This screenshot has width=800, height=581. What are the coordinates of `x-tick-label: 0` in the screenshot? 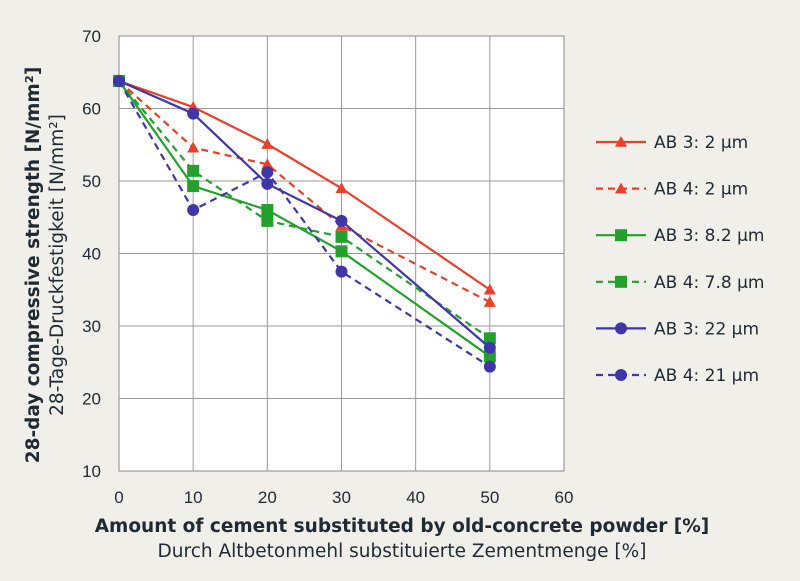 It's located at (118, 497).